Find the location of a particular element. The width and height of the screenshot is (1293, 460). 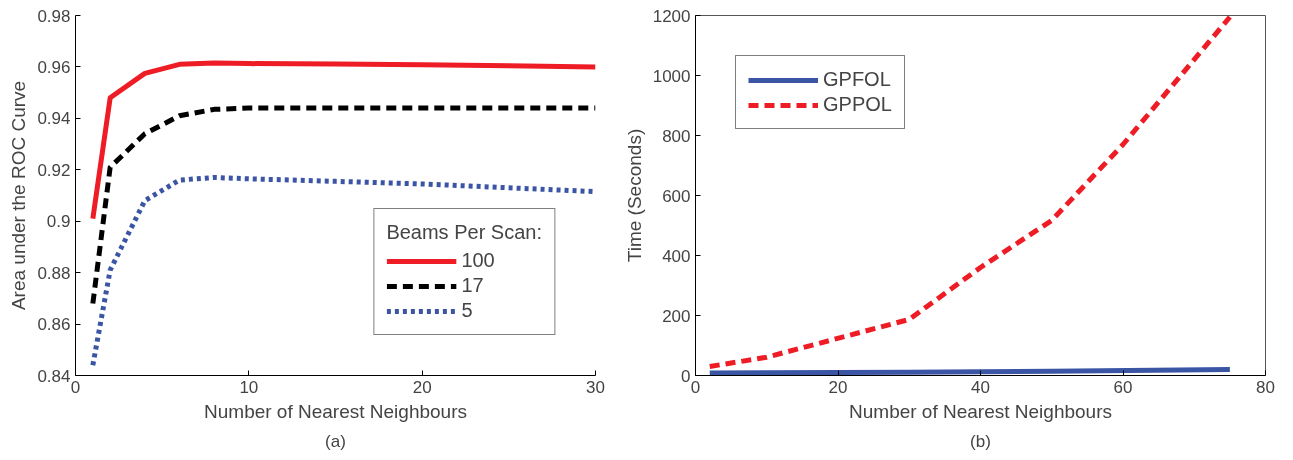

legend-label: 5 is located at coordinates (467, 310).